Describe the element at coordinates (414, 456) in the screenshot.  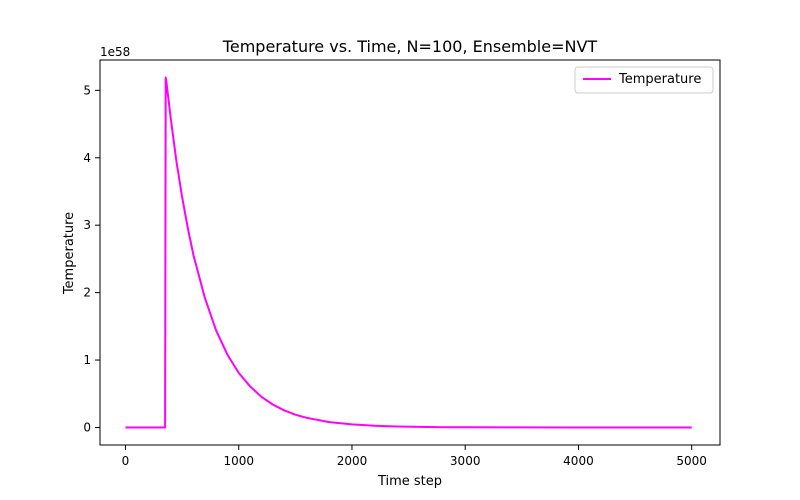
I see `x-axis: 0 1000 2000 3000 4000 5000` at that location.